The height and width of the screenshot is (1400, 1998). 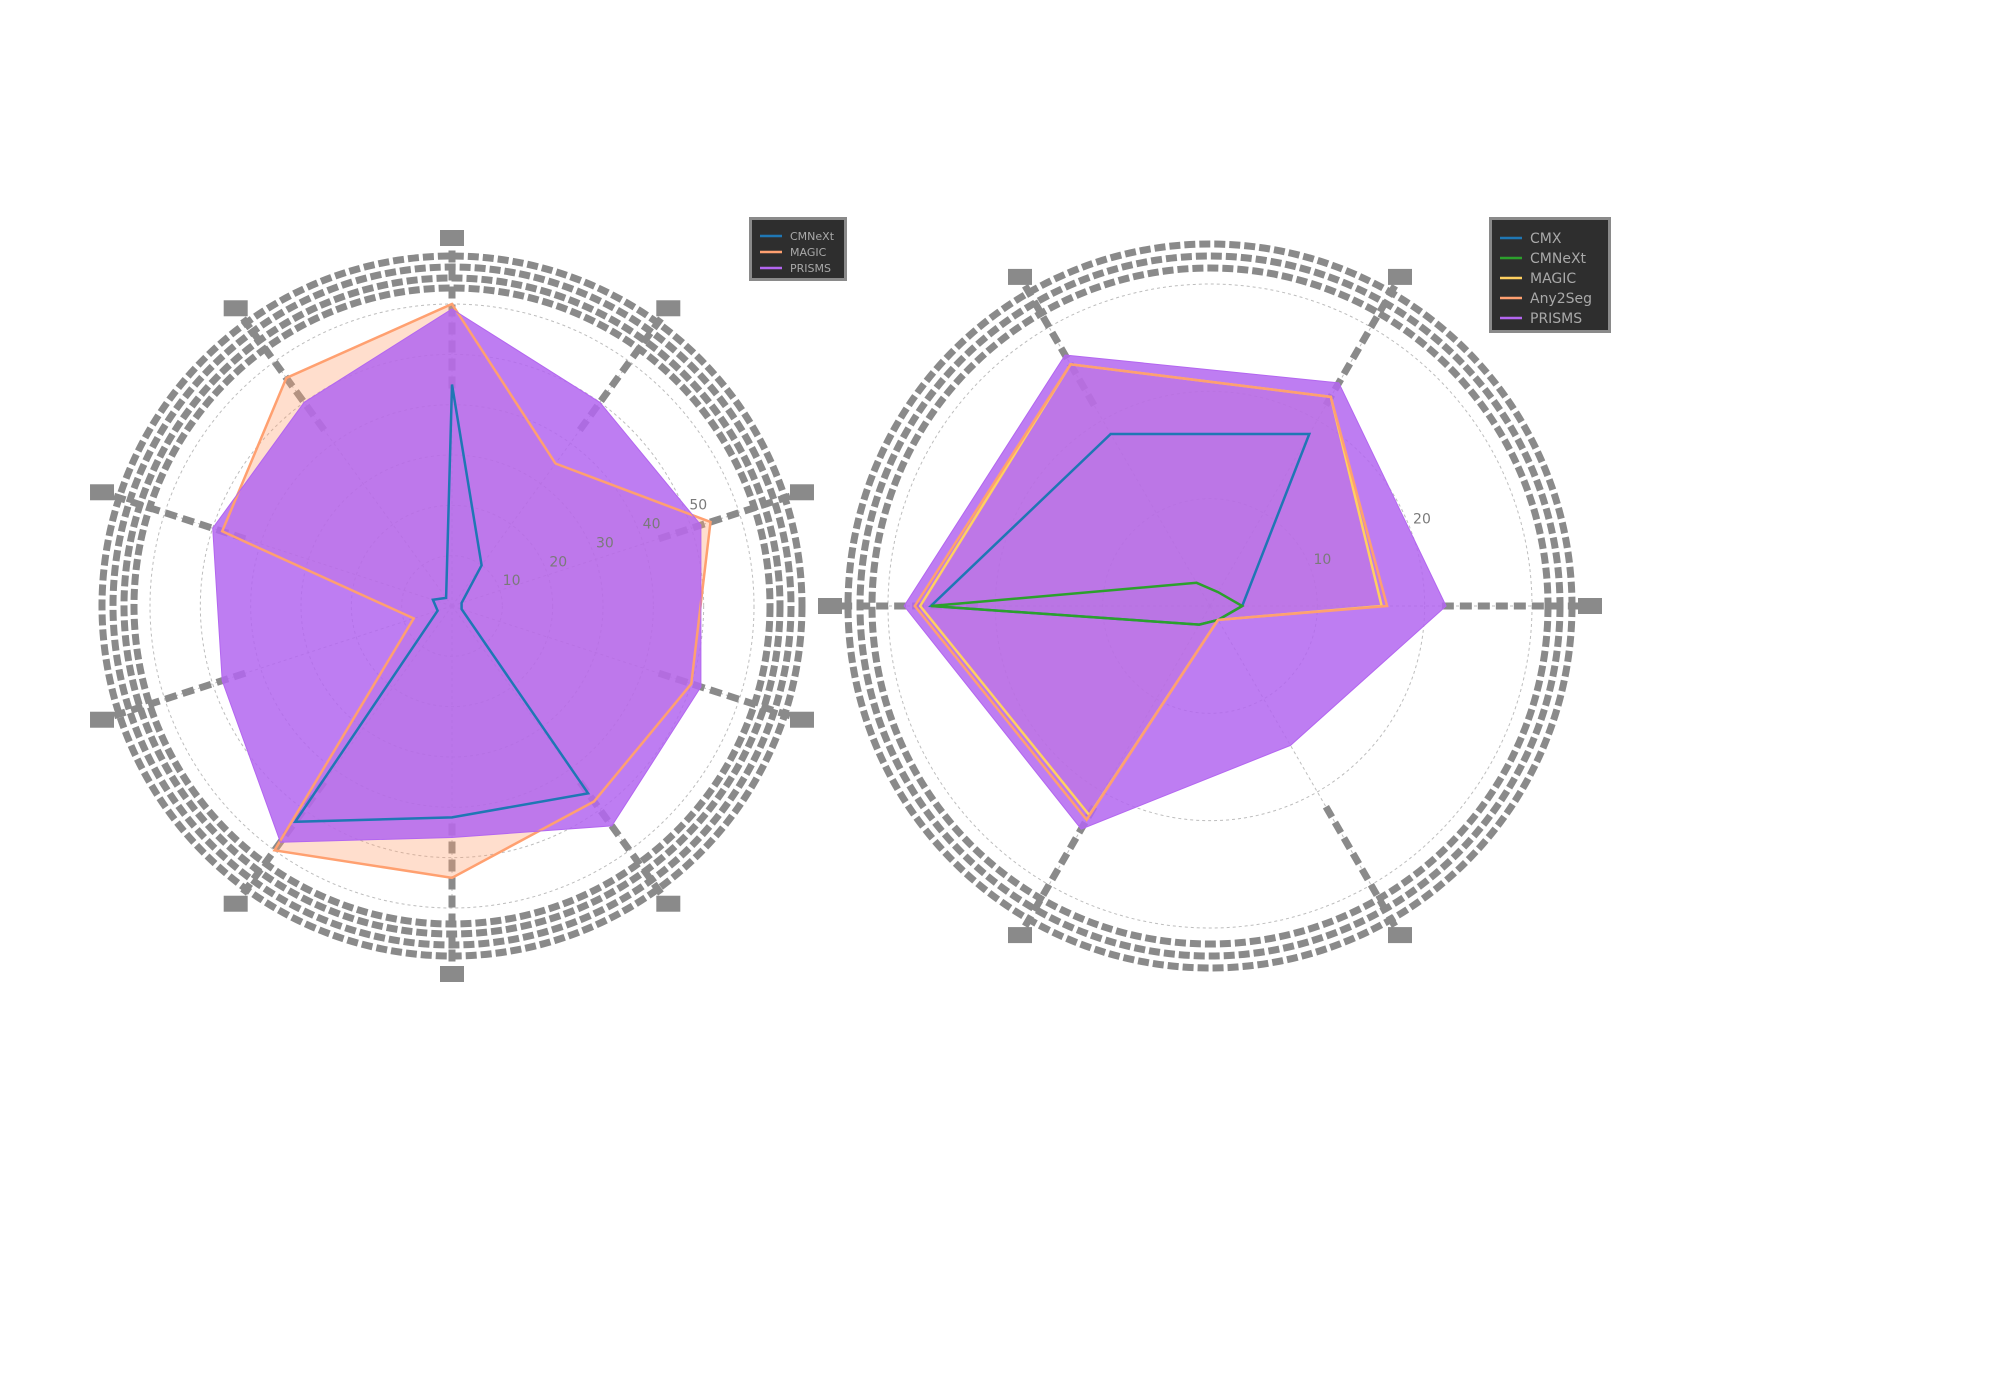 I want to click on series-line-magic, so click(x=466, y=591).